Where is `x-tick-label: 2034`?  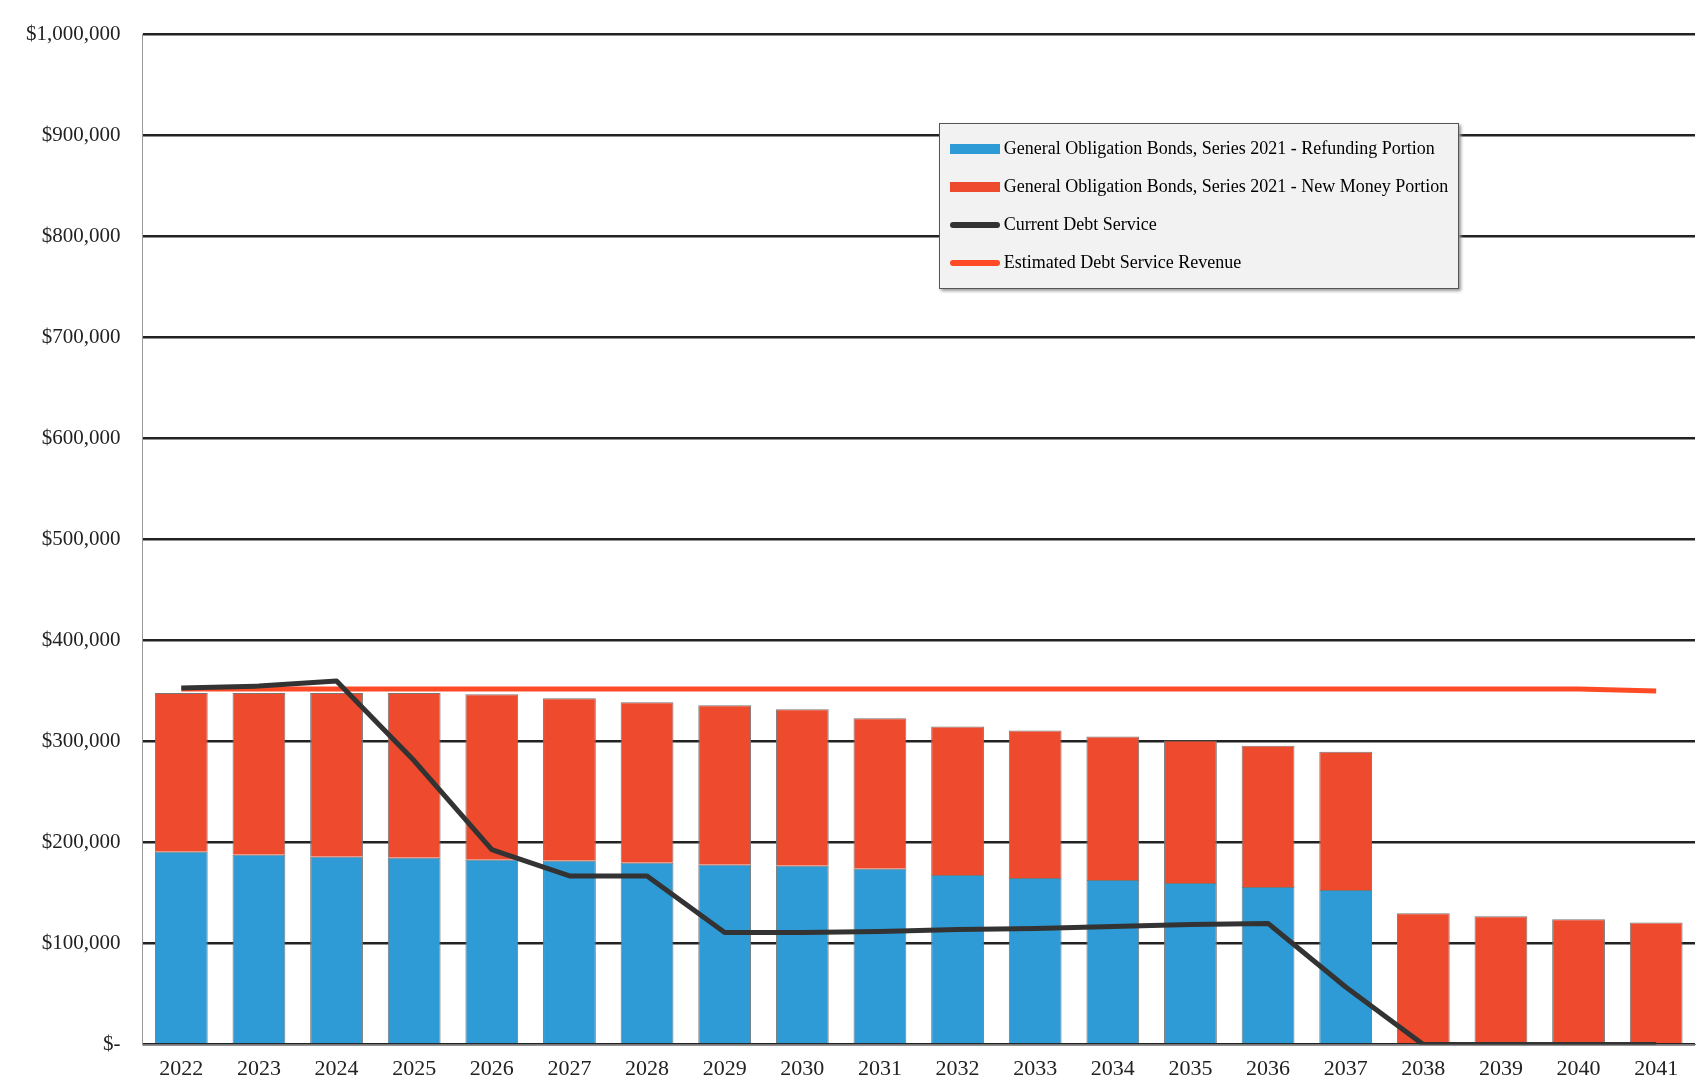 x-tick-label: 2034 is located at coordinates (1112, 1067).